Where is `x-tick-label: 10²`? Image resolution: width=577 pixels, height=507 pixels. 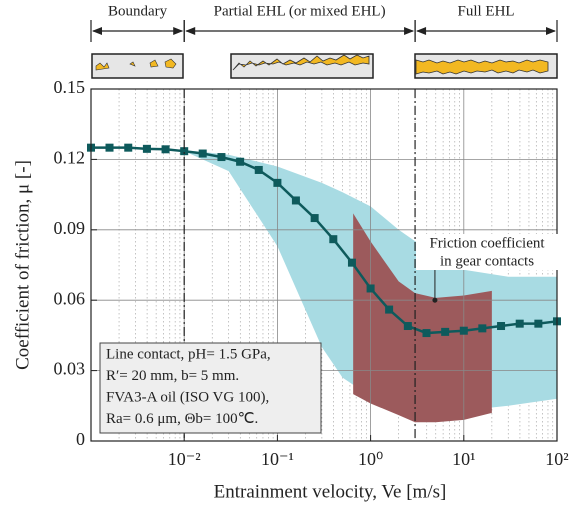 x-tick-label: 10² is located at coordinates (556, 459).